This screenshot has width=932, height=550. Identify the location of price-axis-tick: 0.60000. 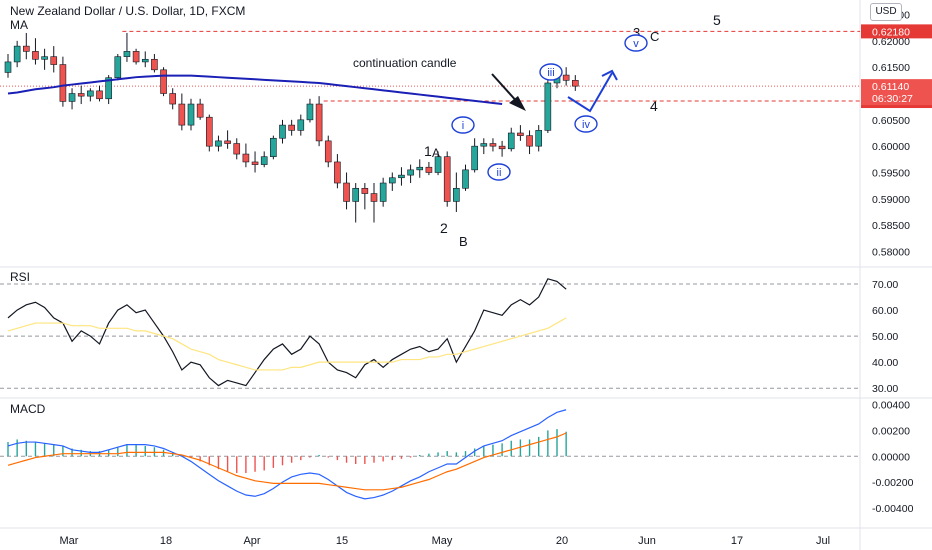
(891, 147).